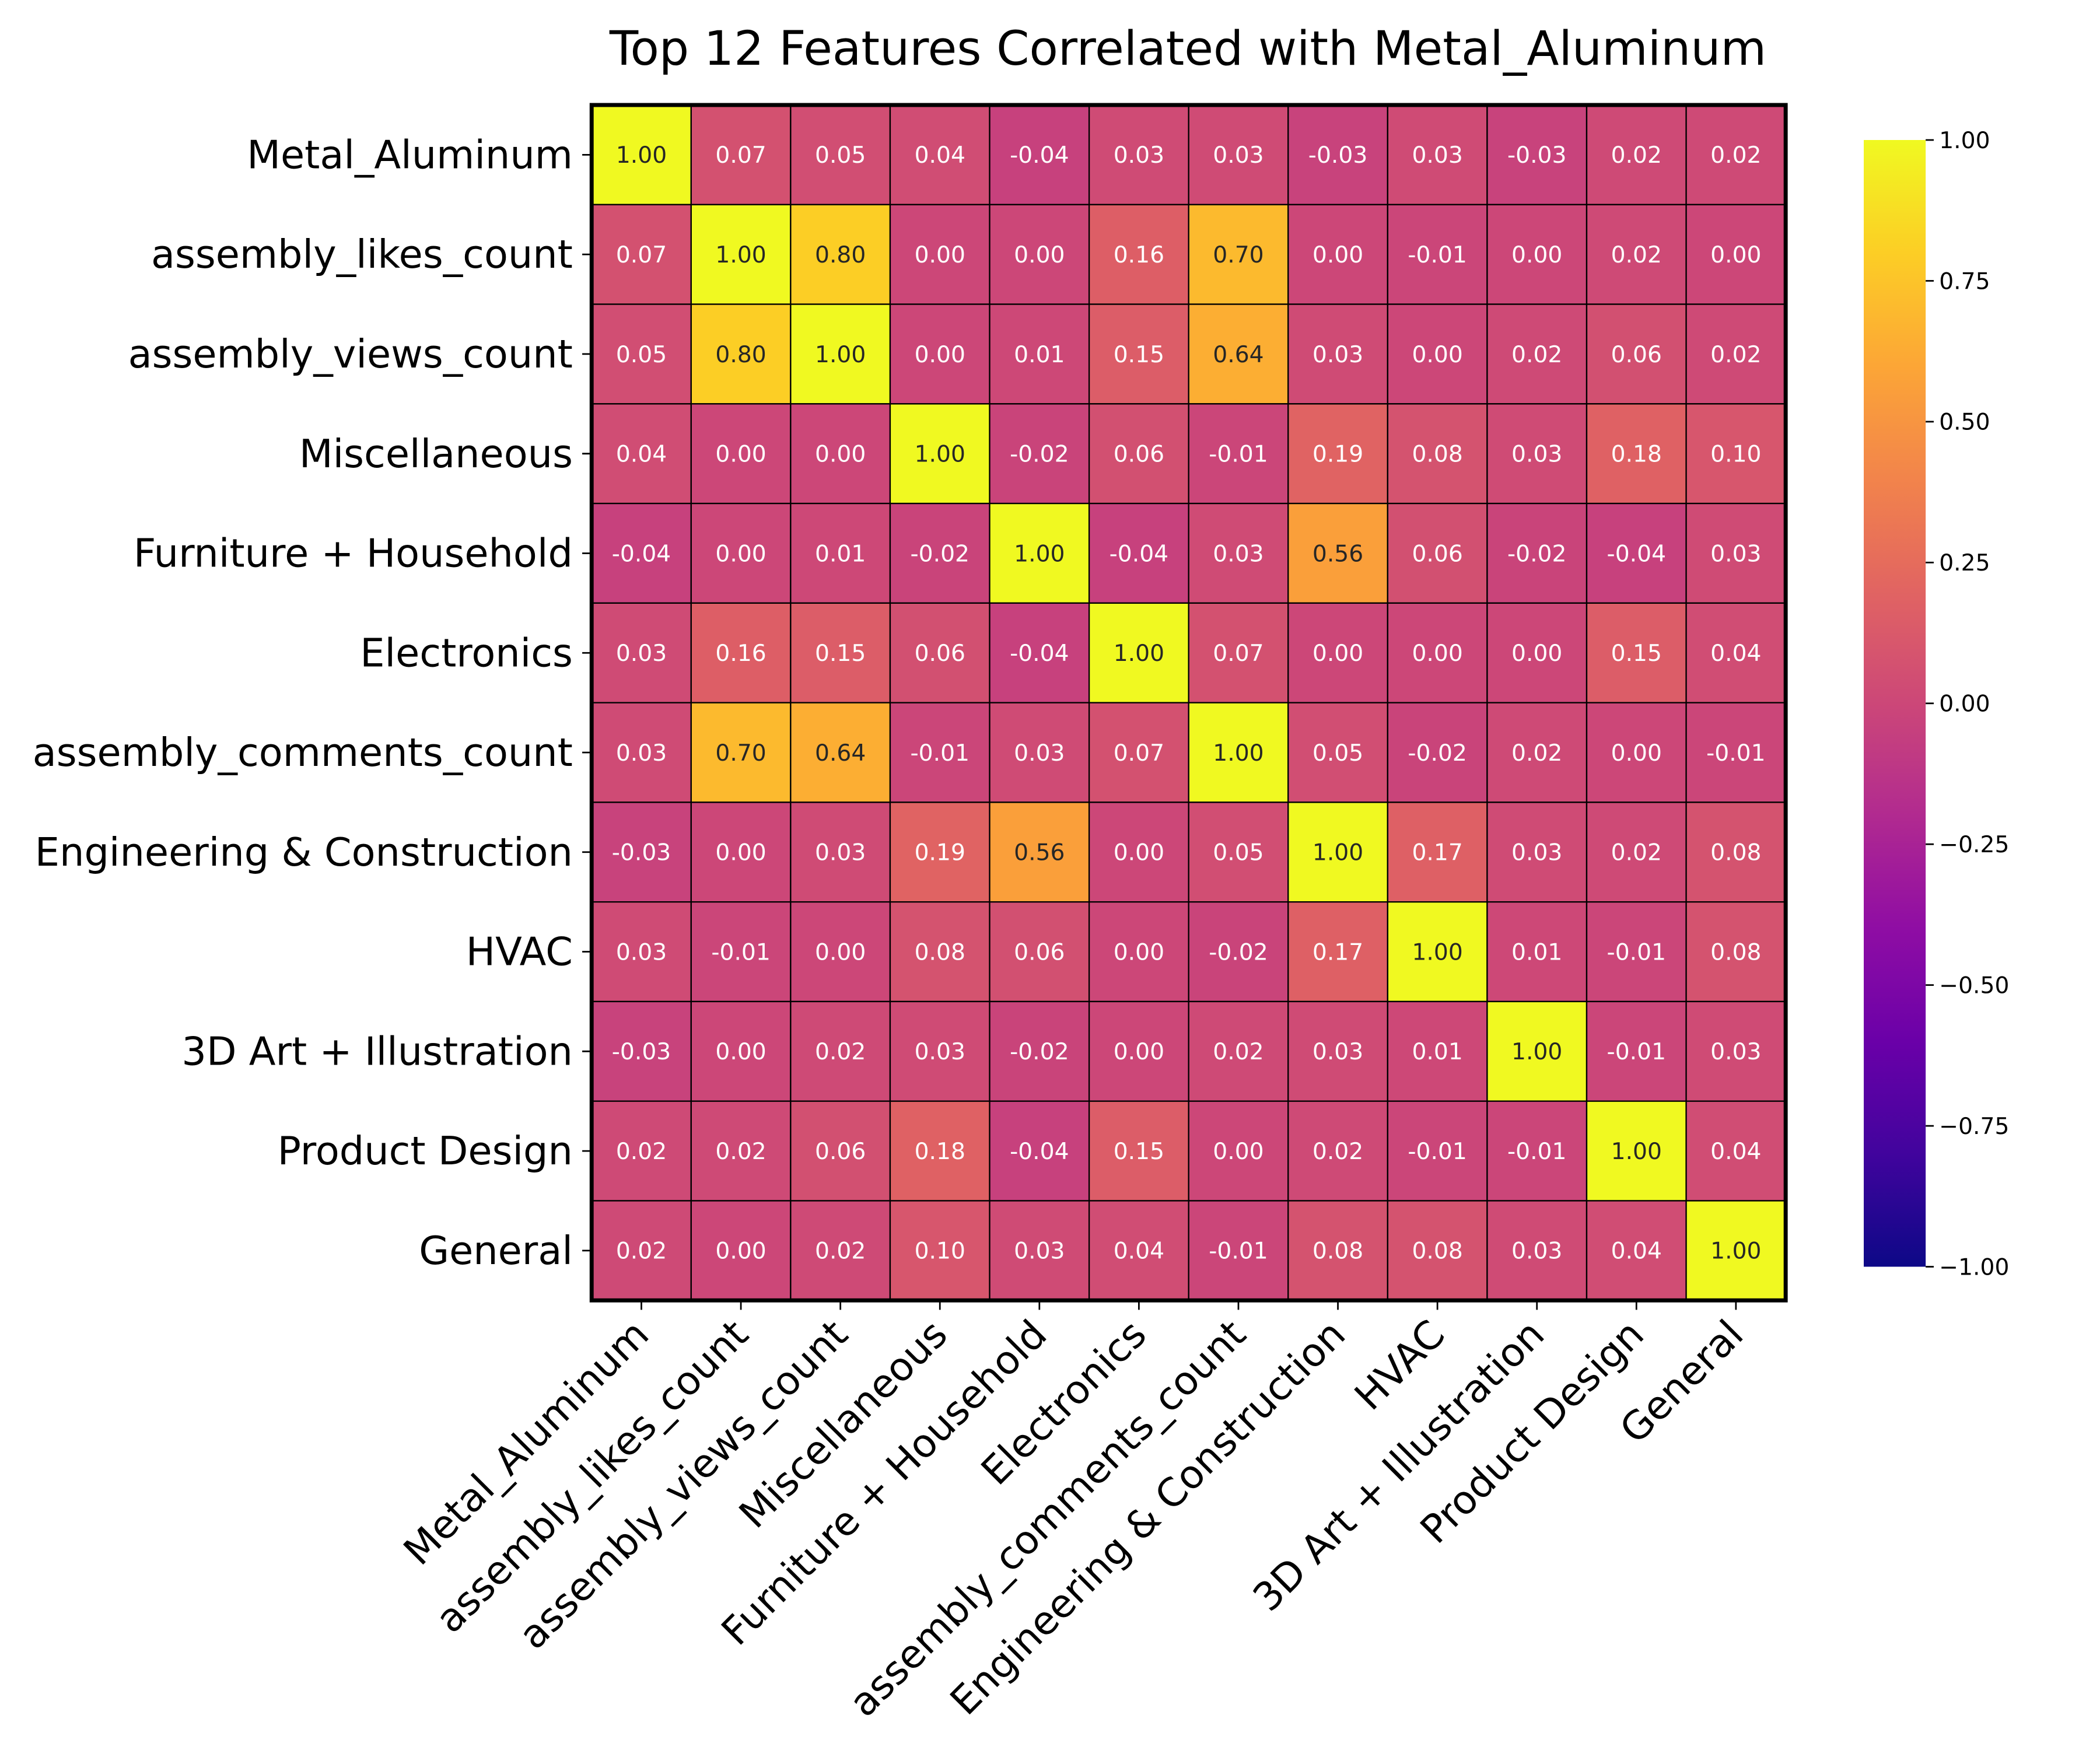 The width and height of the screenshot is (2100, 1750). Describe the element at coordinates (1936, 704) in the screenshot. I see `colorbar: 1.00 0.75 0.50 0.25 0.00 −0.25 −0.50 −0.75 −1.00` at that location.